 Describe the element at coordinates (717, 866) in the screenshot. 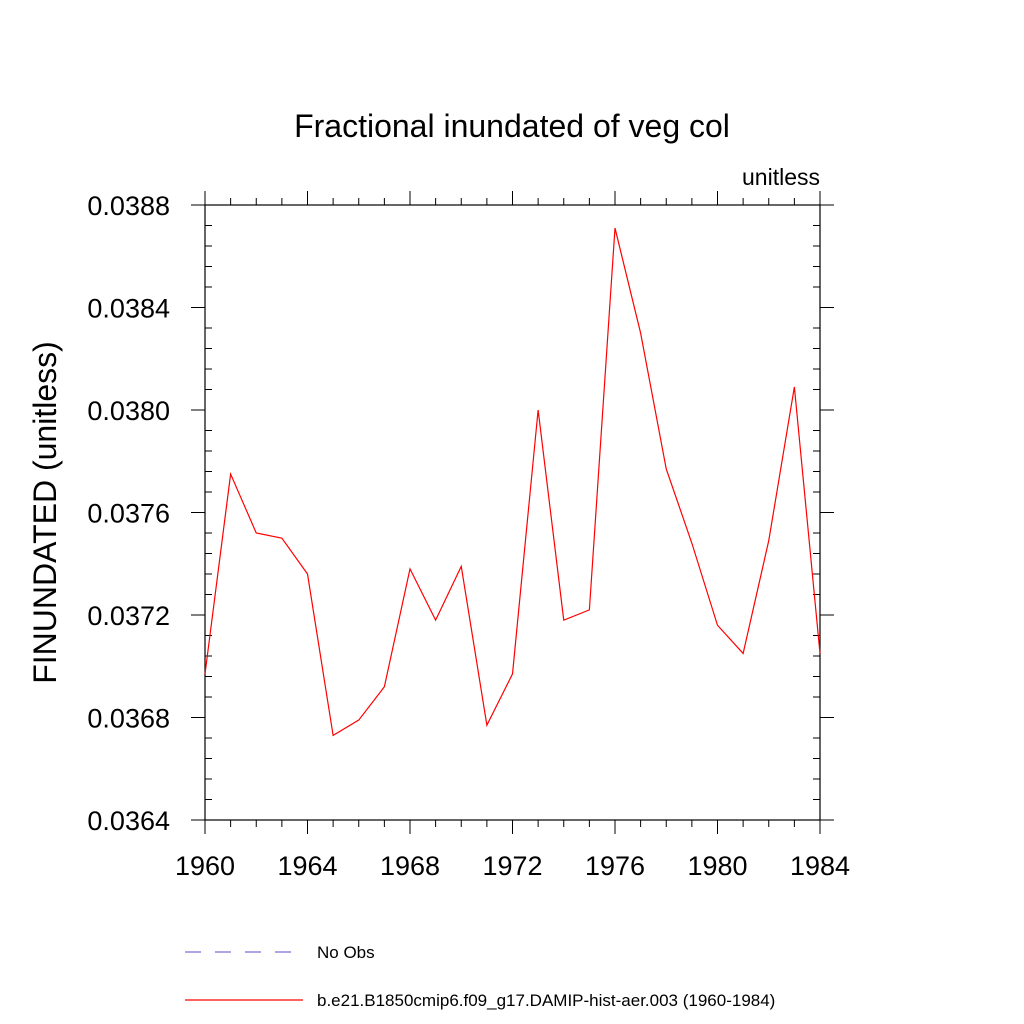

I see `x-tick-label: 1980` at that location.